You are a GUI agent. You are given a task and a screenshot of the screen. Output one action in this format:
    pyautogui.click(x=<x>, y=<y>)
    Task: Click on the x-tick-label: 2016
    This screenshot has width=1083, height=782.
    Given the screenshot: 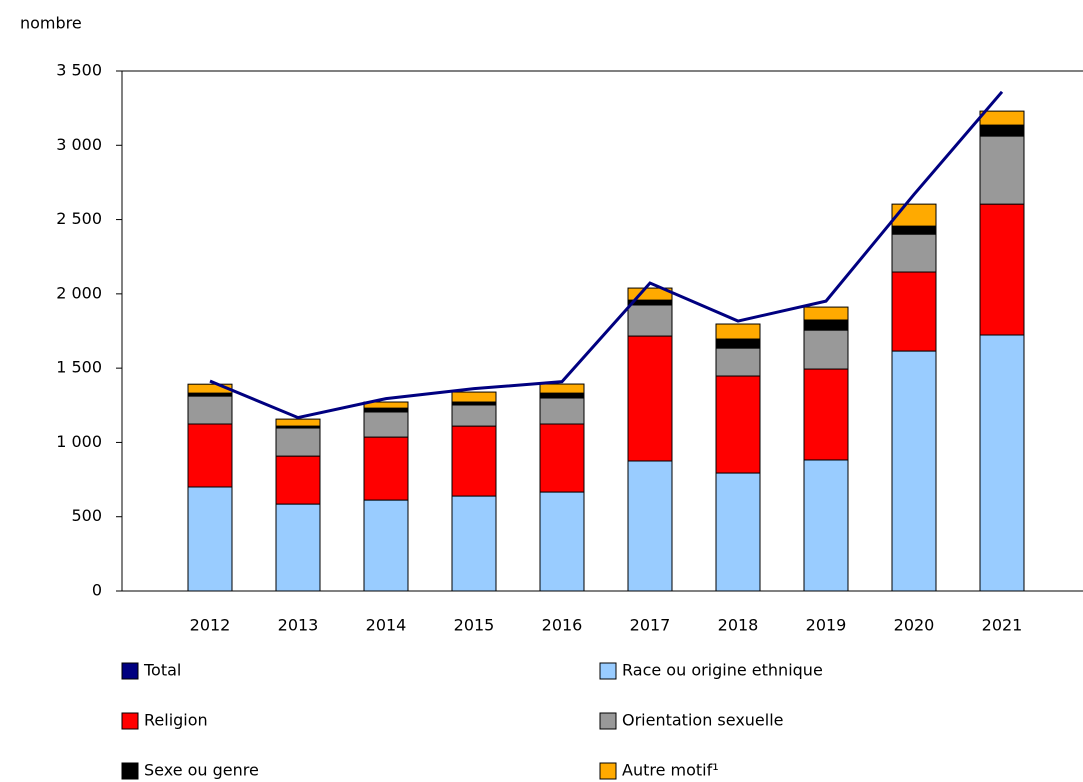 What is the action you would take?
    pyautogui.click(x=562, y=625)
    